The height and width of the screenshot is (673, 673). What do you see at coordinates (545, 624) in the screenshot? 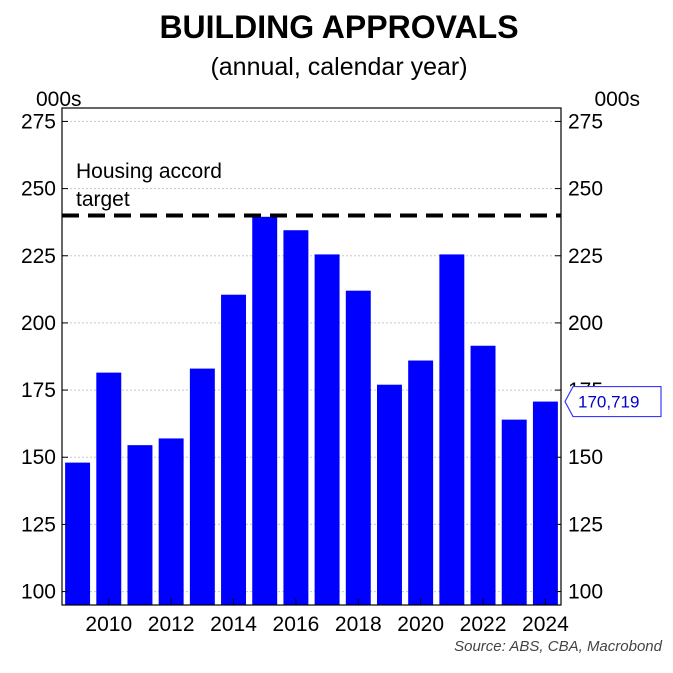
I see `x-tick-label: 2024` at bounding box center [545, 624].